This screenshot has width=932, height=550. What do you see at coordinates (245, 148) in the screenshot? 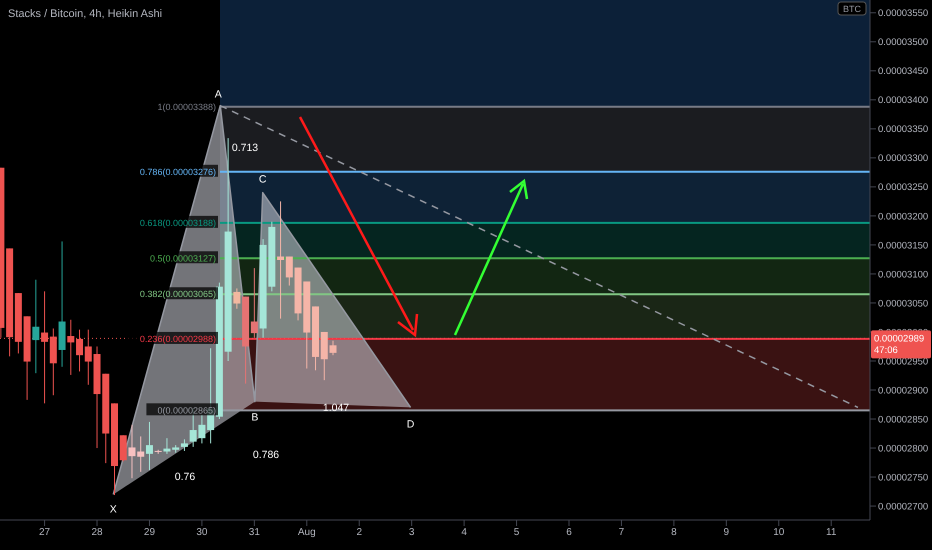
I see `annotation: 0.713` at bounding box center [245, 148].